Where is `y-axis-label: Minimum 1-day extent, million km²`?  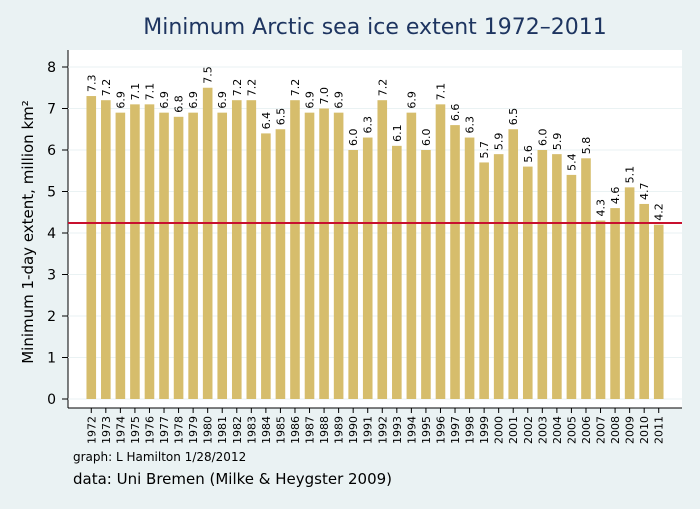 y-axis-label: Minimum 1-day extent, million km² is located at coordinates (28, 232).